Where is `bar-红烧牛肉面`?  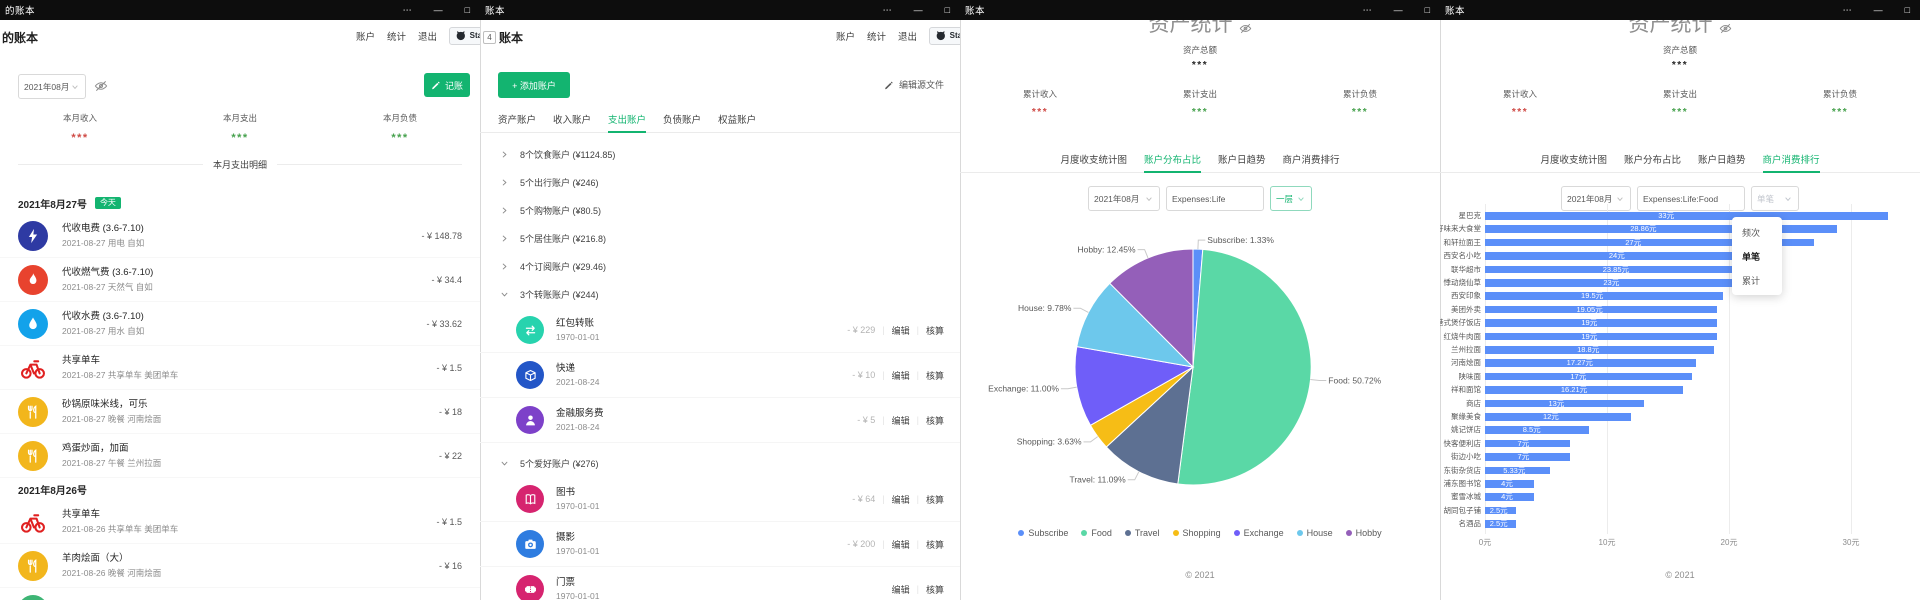
bar-红烧牛肉面 is located at coordinates (1601, 336).